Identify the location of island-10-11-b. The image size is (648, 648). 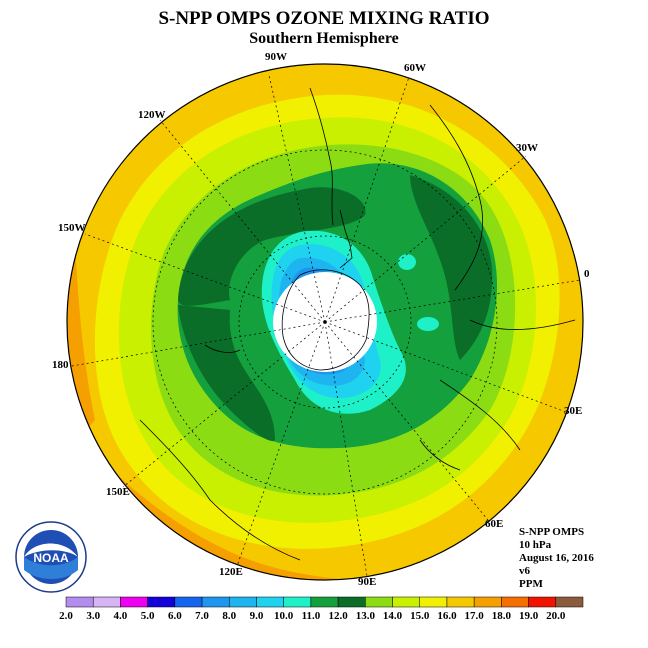
(428, 324).